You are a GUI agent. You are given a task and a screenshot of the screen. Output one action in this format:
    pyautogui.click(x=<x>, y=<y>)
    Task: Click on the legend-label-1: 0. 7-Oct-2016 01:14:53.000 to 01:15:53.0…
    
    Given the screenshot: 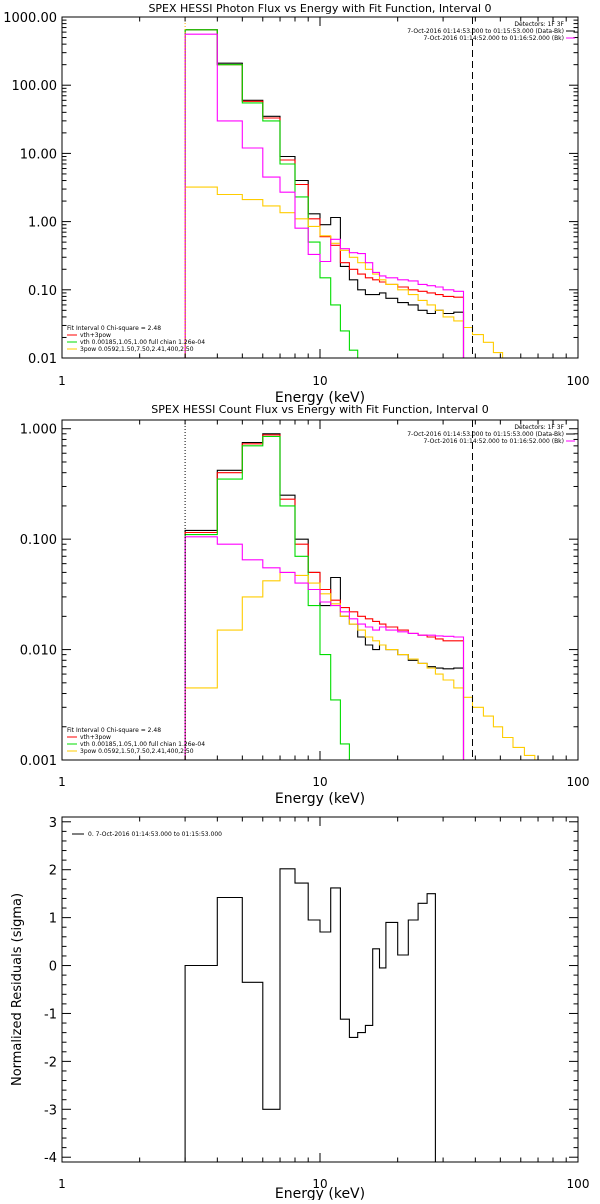 What is the action you would take?
    pyautogui.click(x=155, y=834)
    